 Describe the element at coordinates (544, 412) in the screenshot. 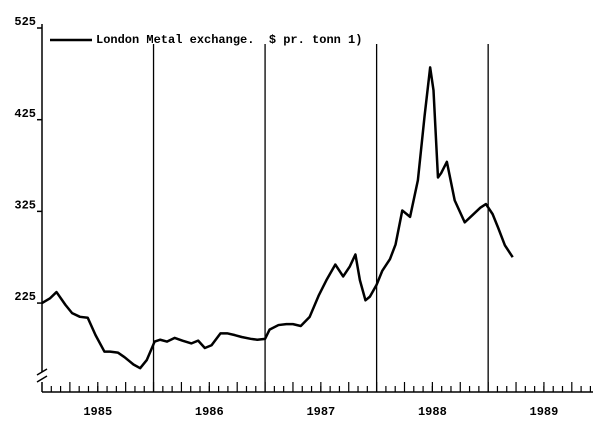

I see `x-tick-label: 1989` at that location.